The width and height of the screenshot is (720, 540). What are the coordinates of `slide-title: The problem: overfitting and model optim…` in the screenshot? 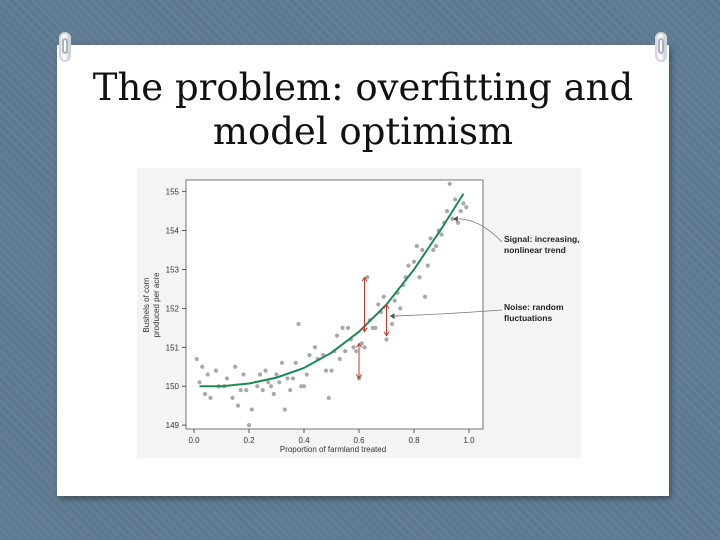 It's located at (363, 110).